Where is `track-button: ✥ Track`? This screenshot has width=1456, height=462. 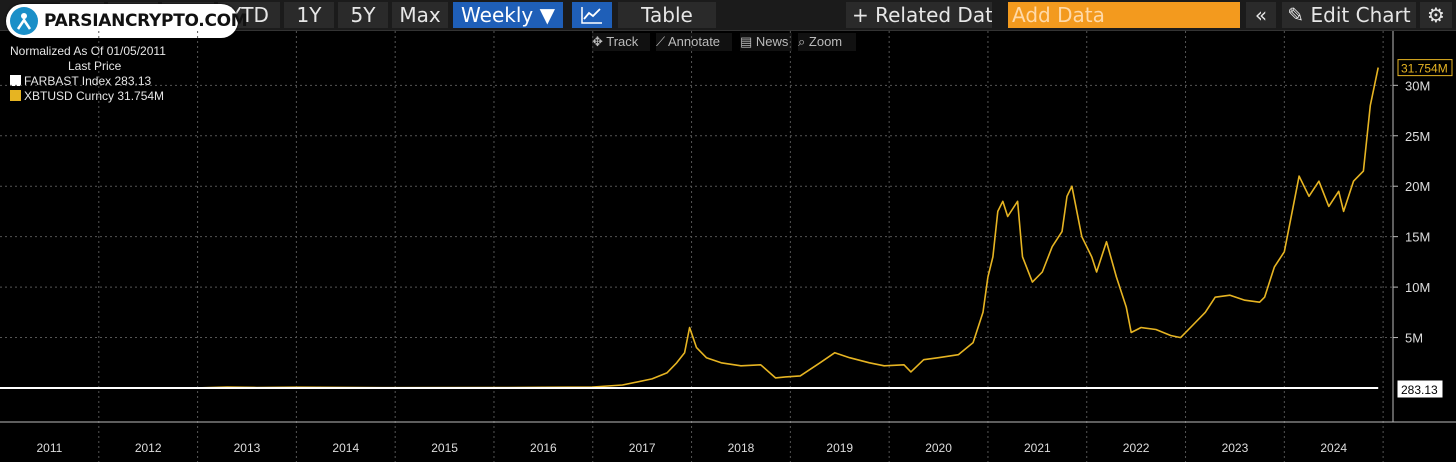
track-button: ✥ Track is located at coordinates (621, 42).